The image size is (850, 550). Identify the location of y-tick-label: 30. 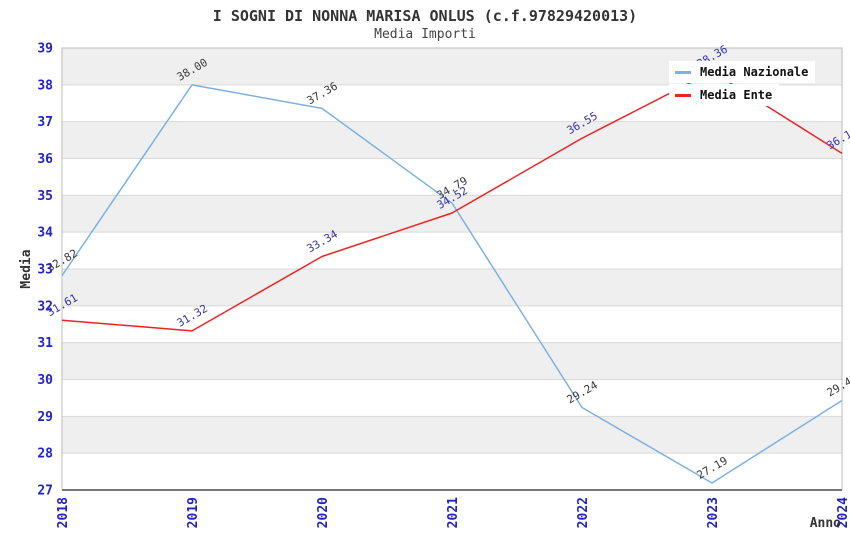
(45, 380).